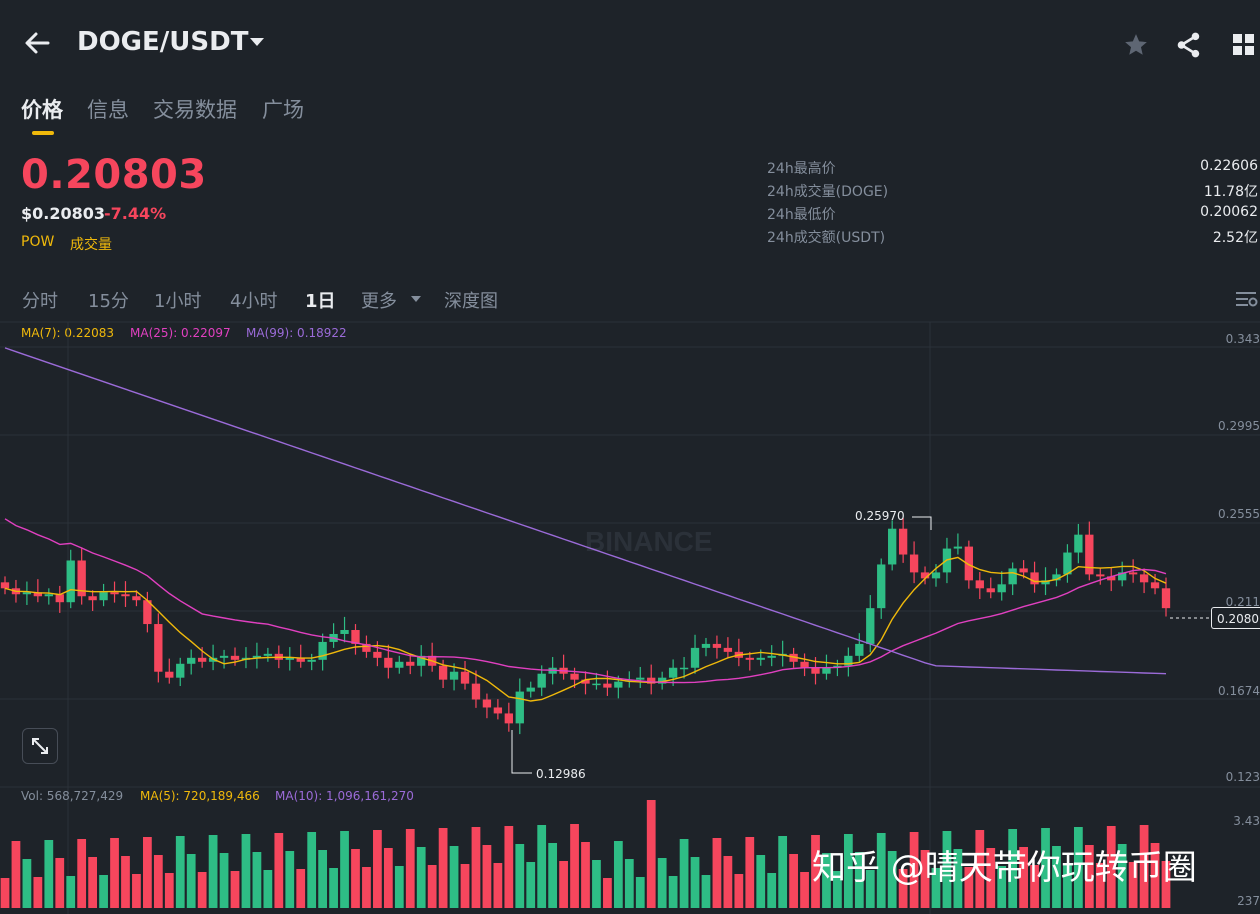  I want to click on star-icon, so click(1136, 45).